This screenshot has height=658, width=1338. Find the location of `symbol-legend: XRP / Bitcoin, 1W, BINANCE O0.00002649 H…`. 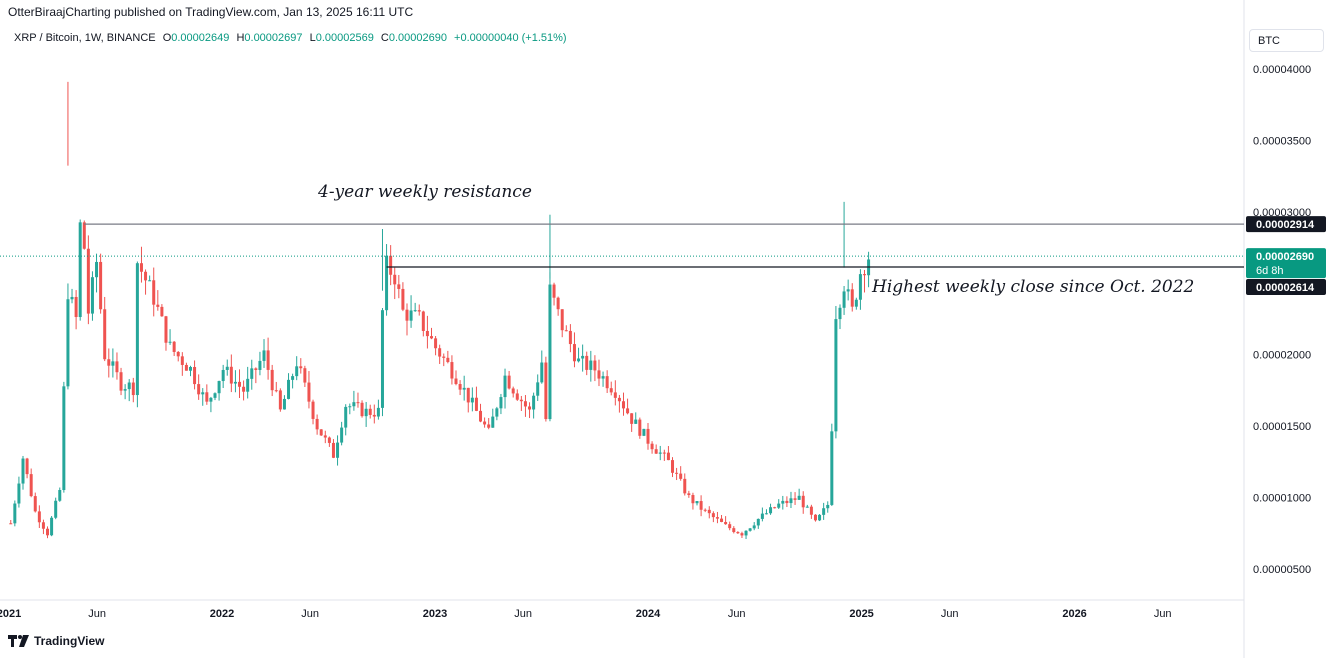

symbol-legend: XRP / Bitcoin, 1W, BINANCE O0.00002649 H… is located at coordinates (292, 38).